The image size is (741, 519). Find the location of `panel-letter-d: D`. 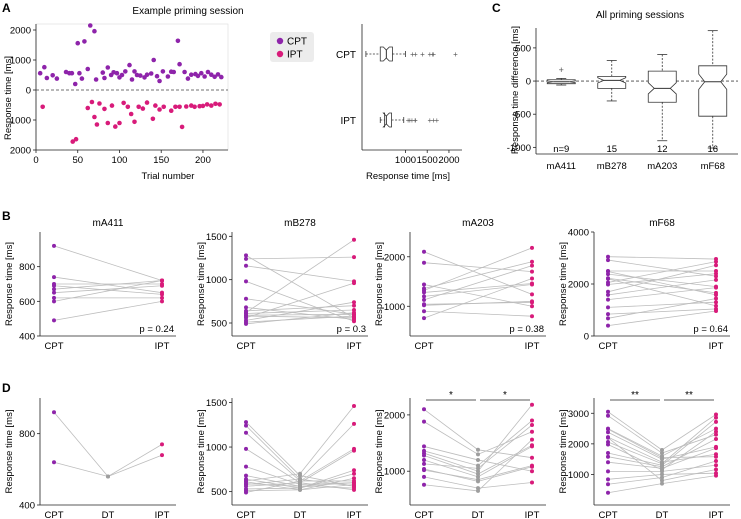

panel-letter-d: D is located at coordinates (6, 388).